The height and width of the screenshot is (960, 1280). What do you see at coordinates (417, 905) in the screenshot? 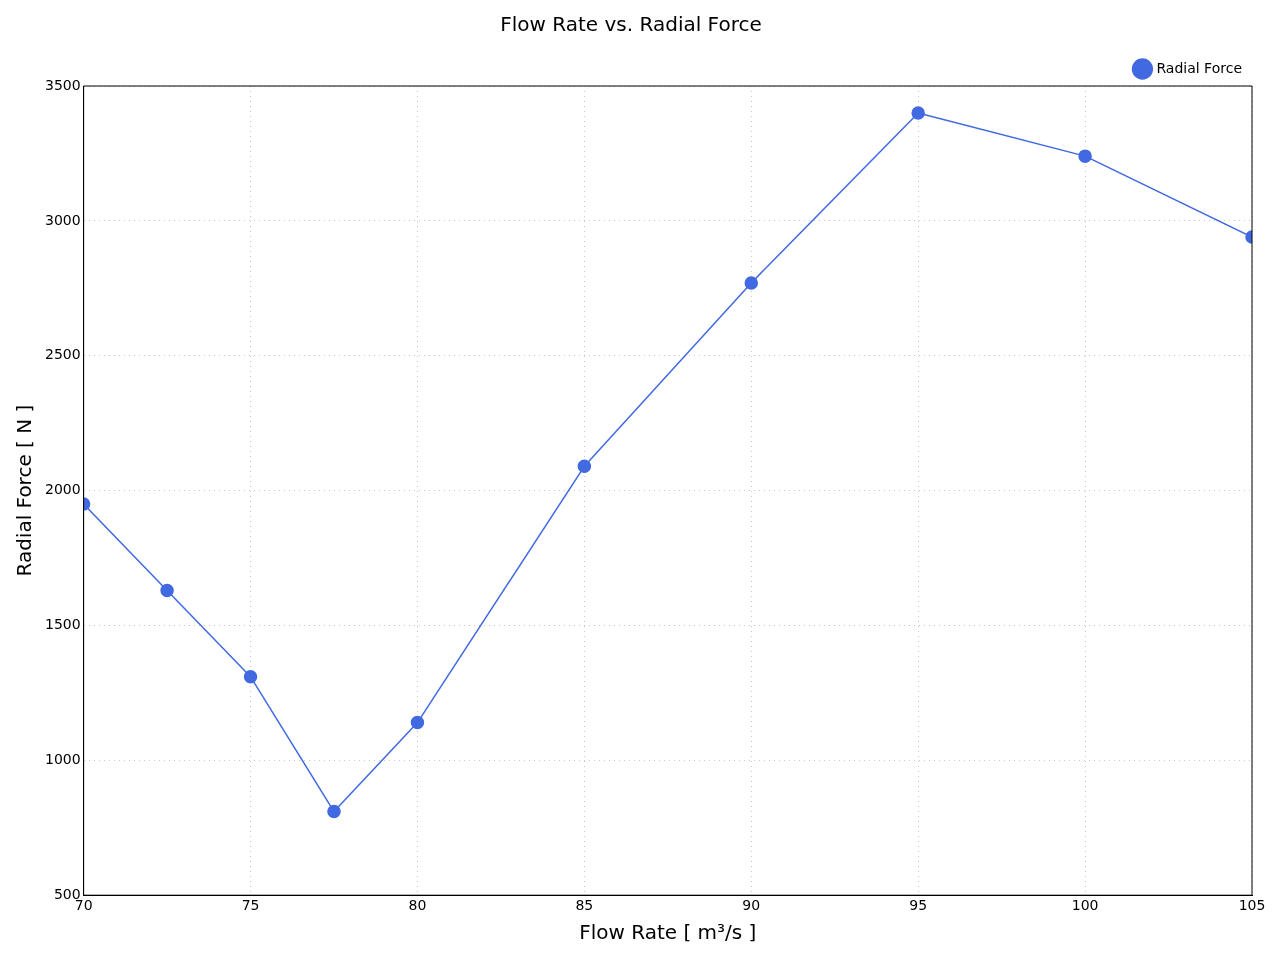
I see `x-tick-label: 80` at bounding box center [417, 905].